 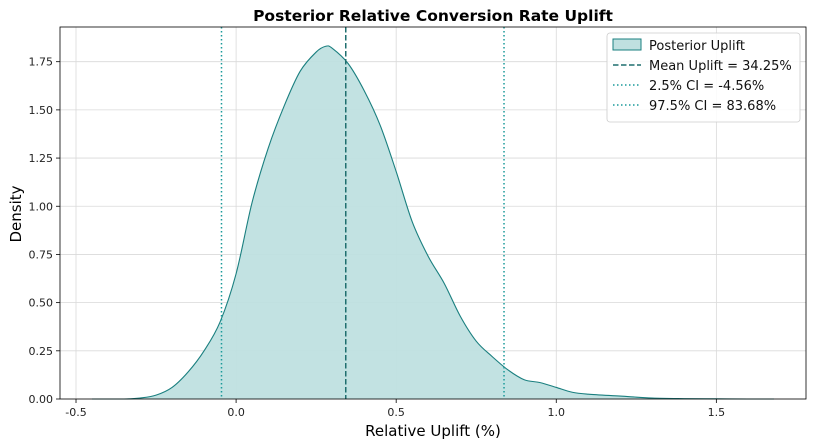 What do you see at coordinates (720, 66) in the screenshot?
I see `legend-label: Mean Uplift = 34.25%` at bounding box center [720, 66].